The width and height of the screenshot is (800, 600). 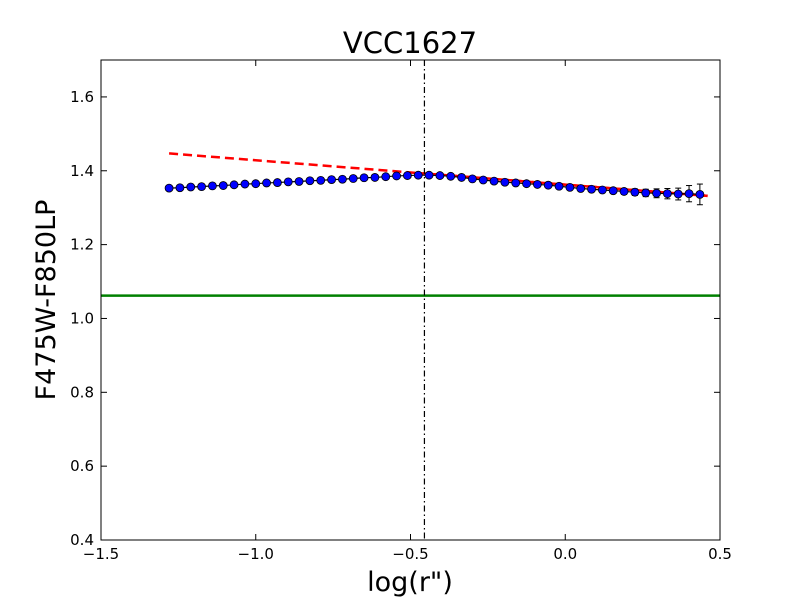 What do you see at coordinates (256, 554) in the screenshot?
I see `x-tick-label: −1.0` at bounding box center [256, 554].